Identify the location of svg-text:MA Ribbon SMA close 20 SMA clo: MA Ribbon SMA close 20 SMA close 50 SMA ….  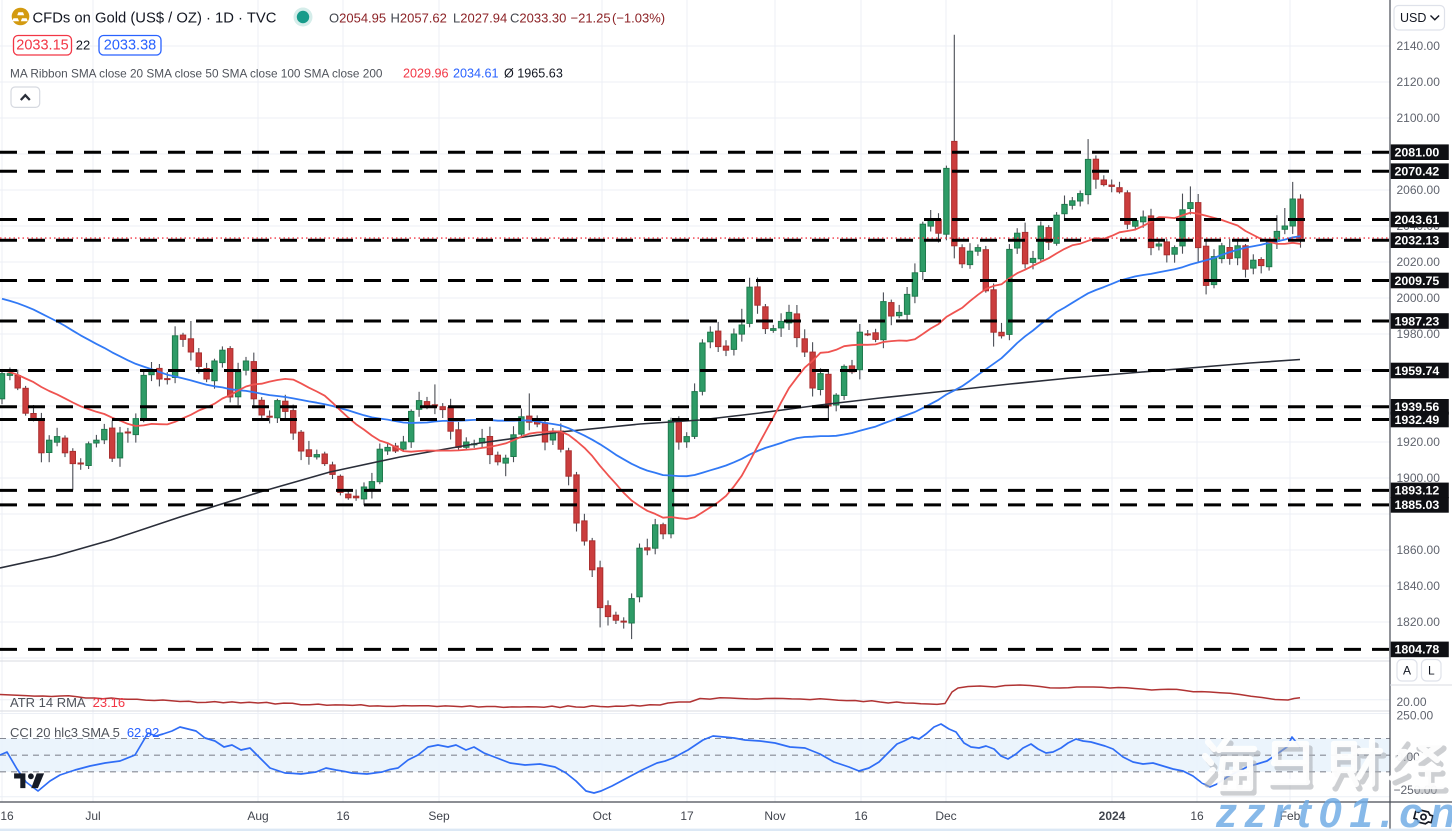
(286, 74).